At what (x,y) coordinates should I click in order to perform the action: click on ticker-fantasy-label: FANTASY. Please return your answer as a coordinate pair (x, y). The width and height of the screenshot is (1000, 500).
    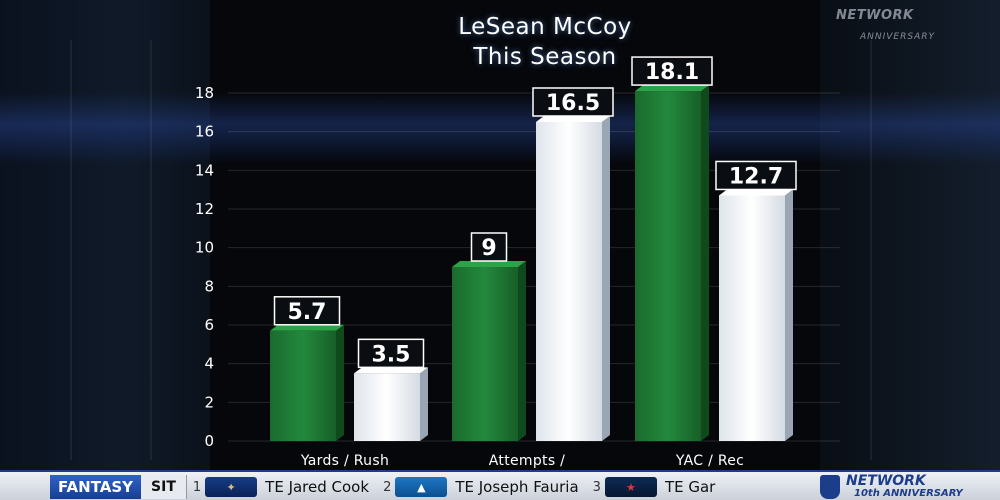
    Looking at the image, I should click on (96, 487).